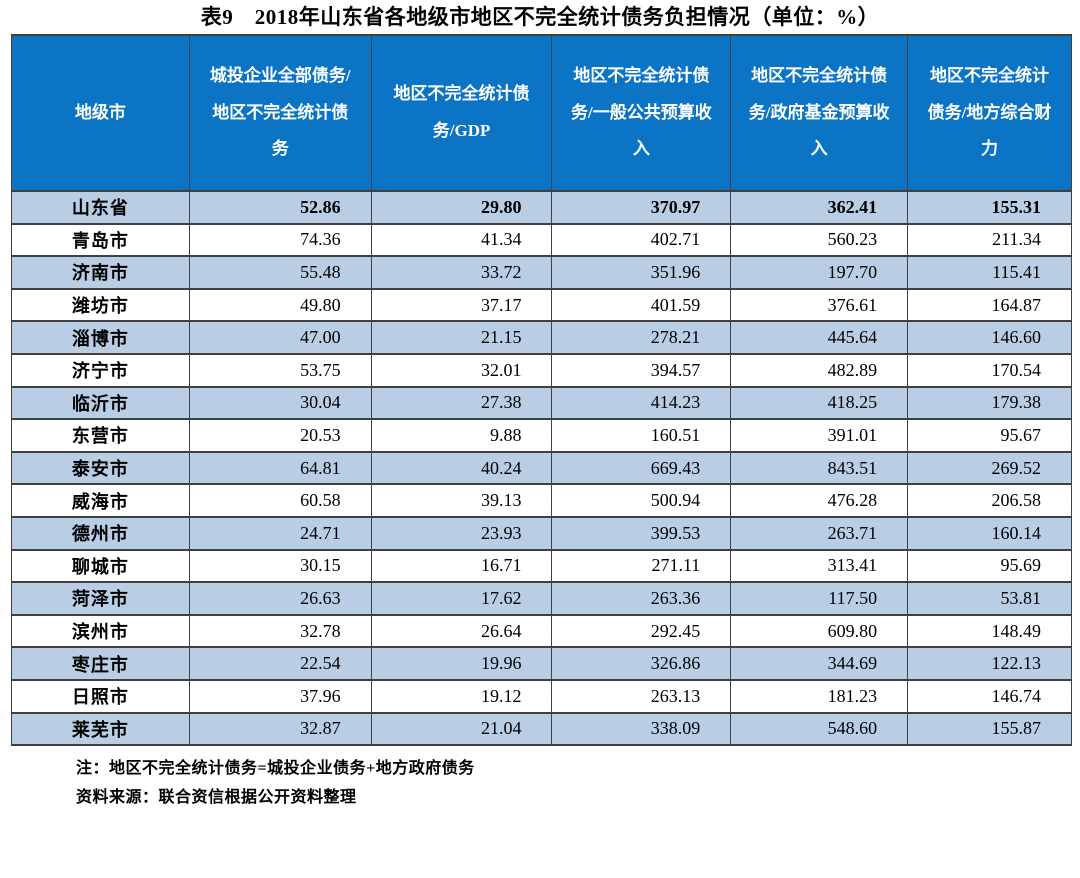 Image resolution: width=1080 pixels, height=878 pixels. Describe the element at coordinates (819, 663) in the screenshot. I see `value-cell: 344.69` at that location.